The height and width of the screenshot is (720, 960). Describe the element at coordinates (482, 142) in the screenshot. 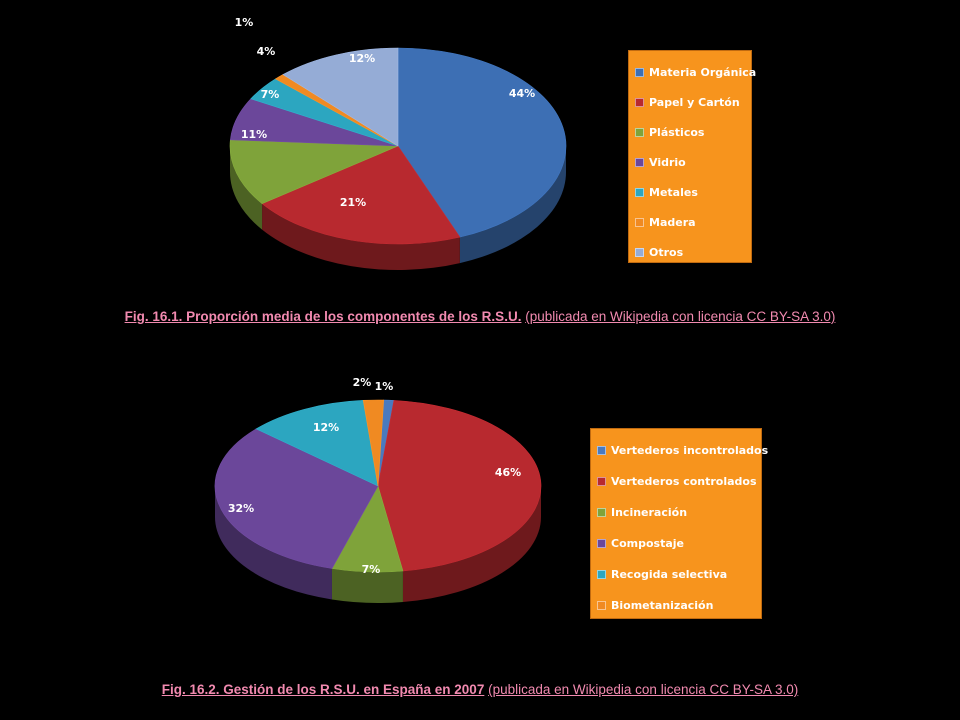

I see `pie-slice-materia-organica` at that location.